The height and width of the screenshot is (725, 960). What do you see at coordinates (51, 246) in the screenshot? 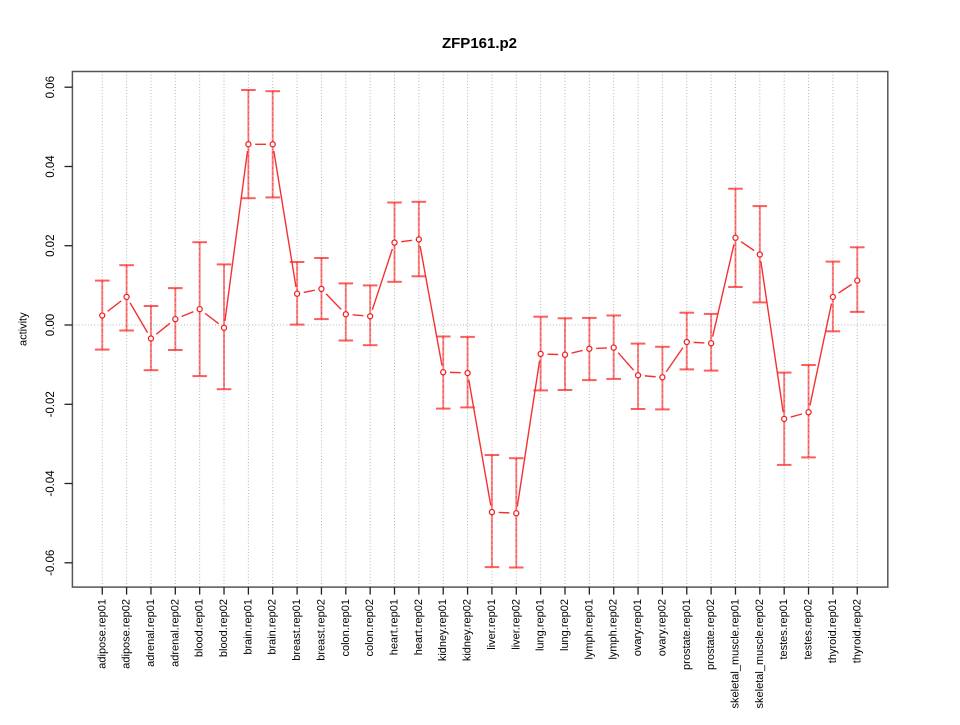
I see `svg-text: 0.02` at bounding box center [51, 246].